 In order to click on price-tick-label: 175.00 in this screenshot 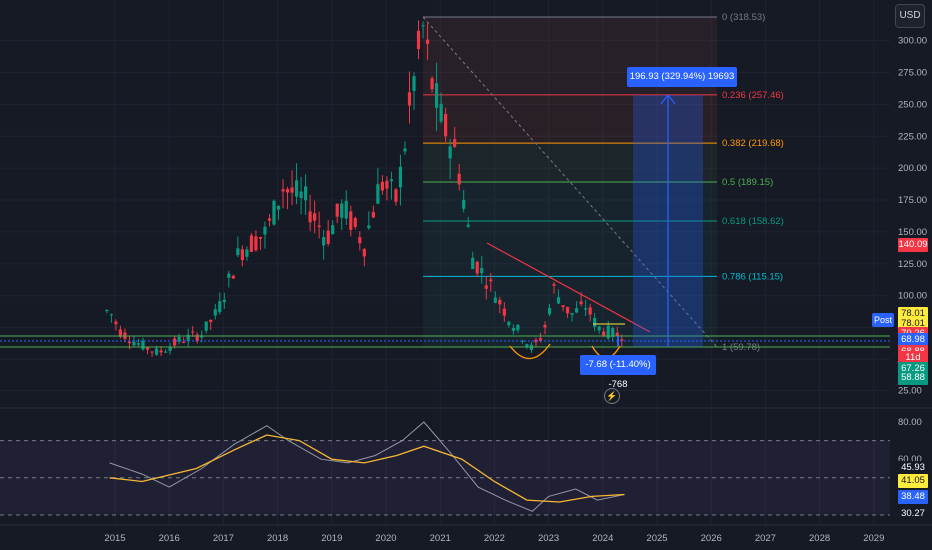, I will do `click(912, 200)`.